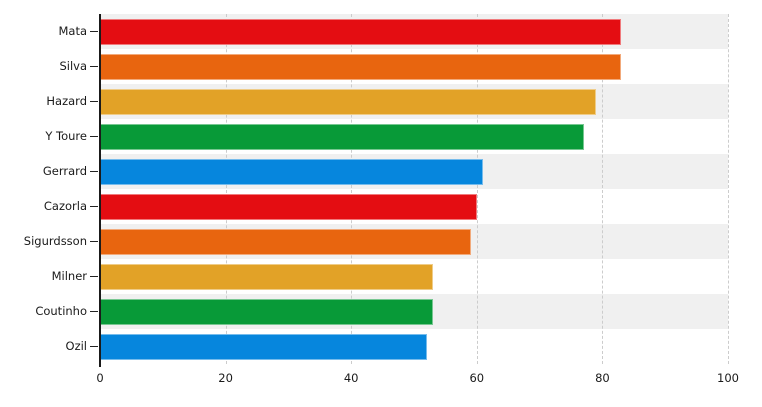 This screenshot has height=407, width=762. Describe the element at coordinates (66, 101) in the screenshot. I see `y-tick-label-hazard: Hazard` at that location.